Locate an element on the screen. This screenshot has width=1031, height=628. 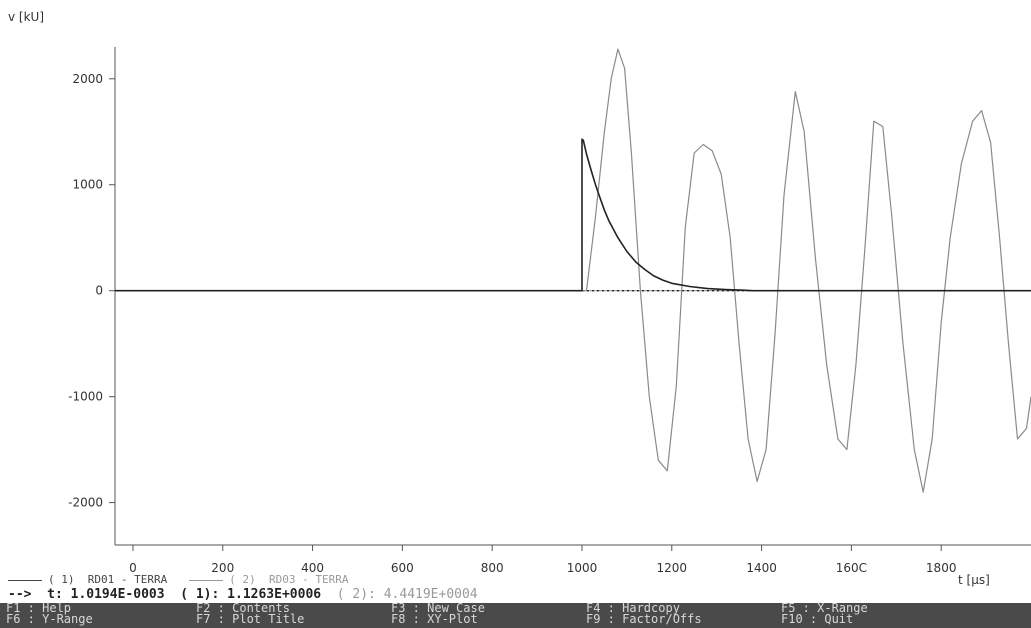
cursor-s1-value: 1.1263E+0006 is located at coordinates (274, 594).